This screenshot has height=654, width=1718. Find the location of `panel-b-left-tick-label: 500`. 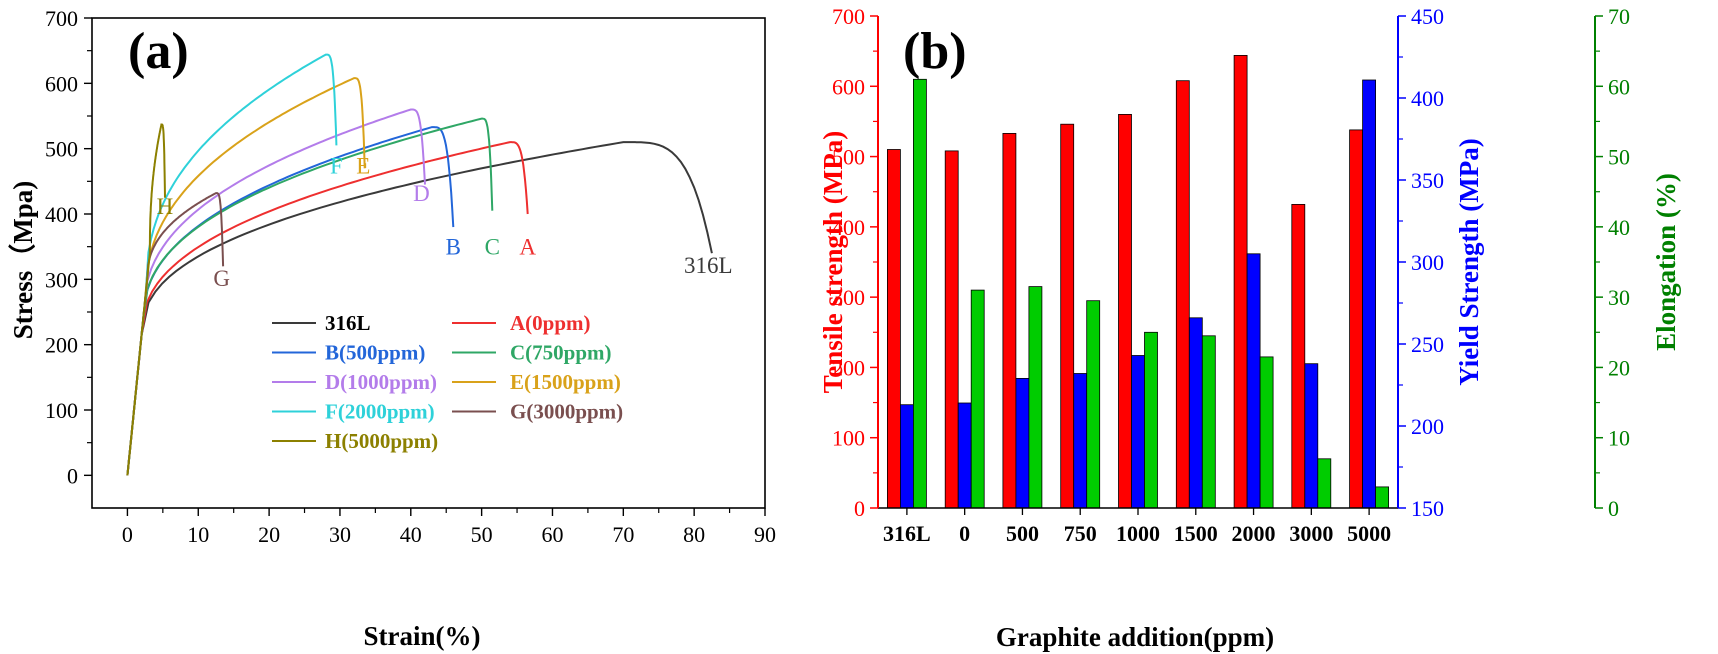

panel-b-left-tick-label: 500 is located at coordinates (848, 157).